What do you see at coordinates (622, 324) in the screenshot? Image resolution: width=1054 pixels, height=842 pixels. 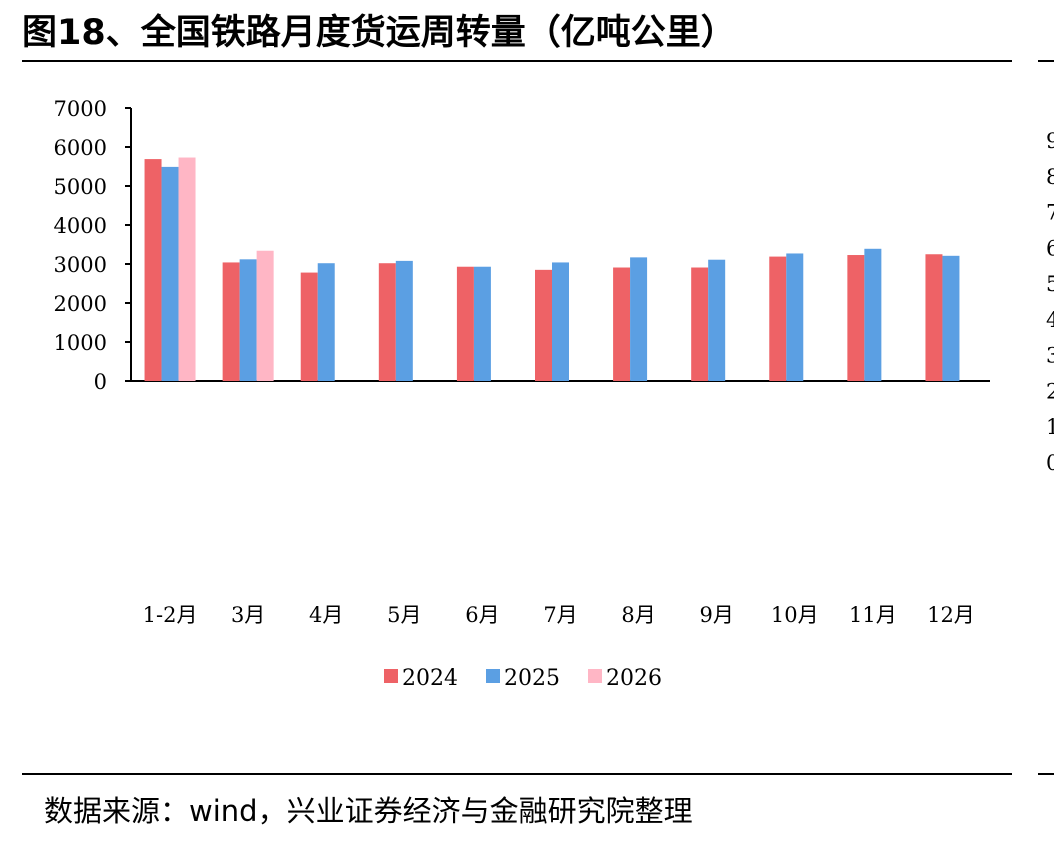 I see `bar-2024-8月` at bounding box center [622, 324].